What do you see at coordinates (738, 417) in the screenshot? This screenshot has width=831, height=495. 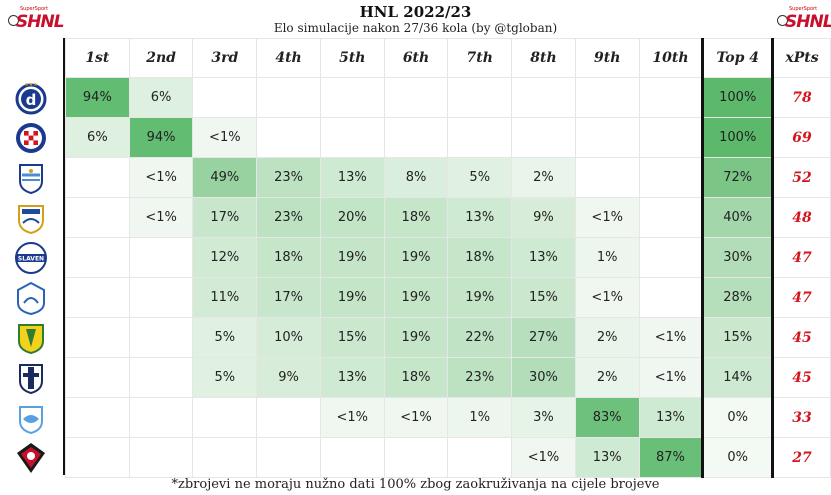 I see `top4-cell: 0%` at bounding box center [738, 417].